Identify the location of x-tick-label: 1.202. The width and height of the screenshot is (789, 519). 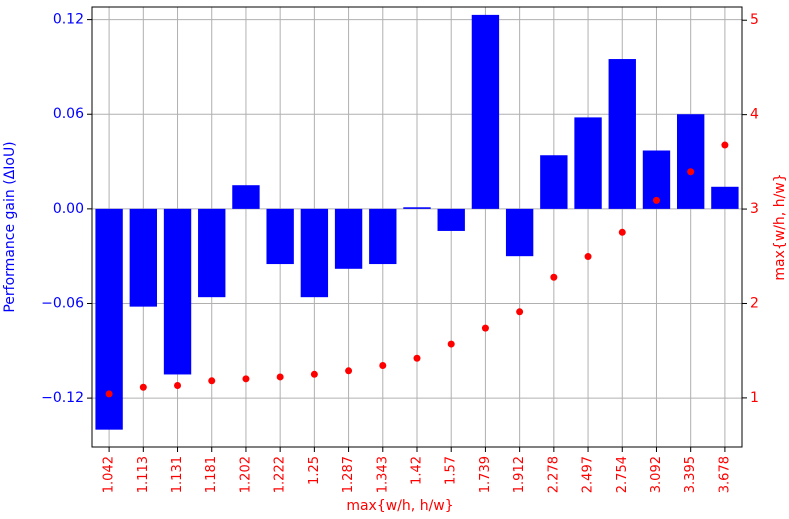
(245, 474).